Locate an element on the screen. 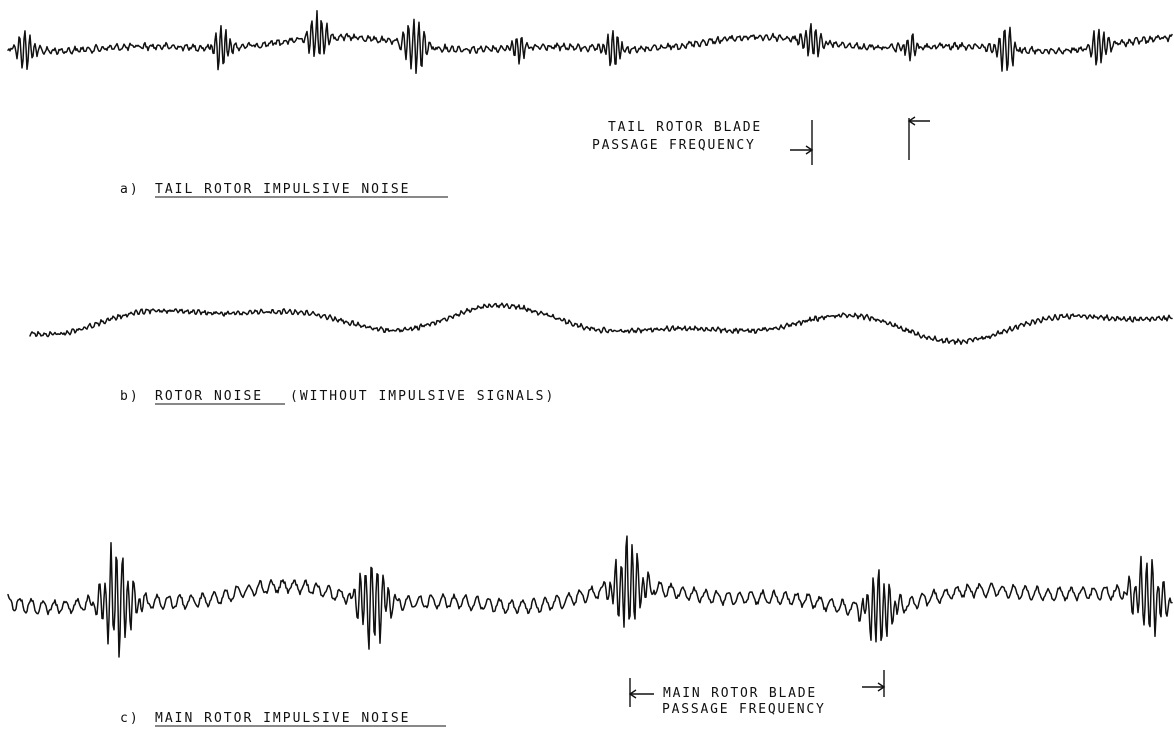  annotation-c-line2: PASSAGE FREQUENCY is located at coordinates (744, 709).